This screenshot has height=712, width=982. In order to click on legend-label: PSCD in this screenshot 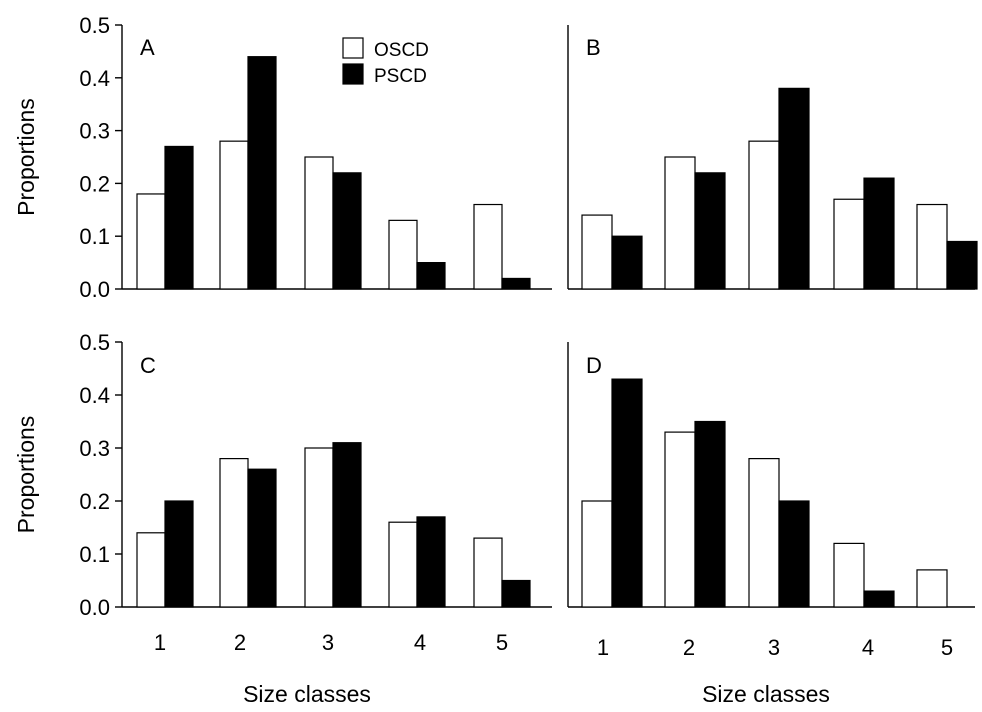, I will do `click(400, 76)`.